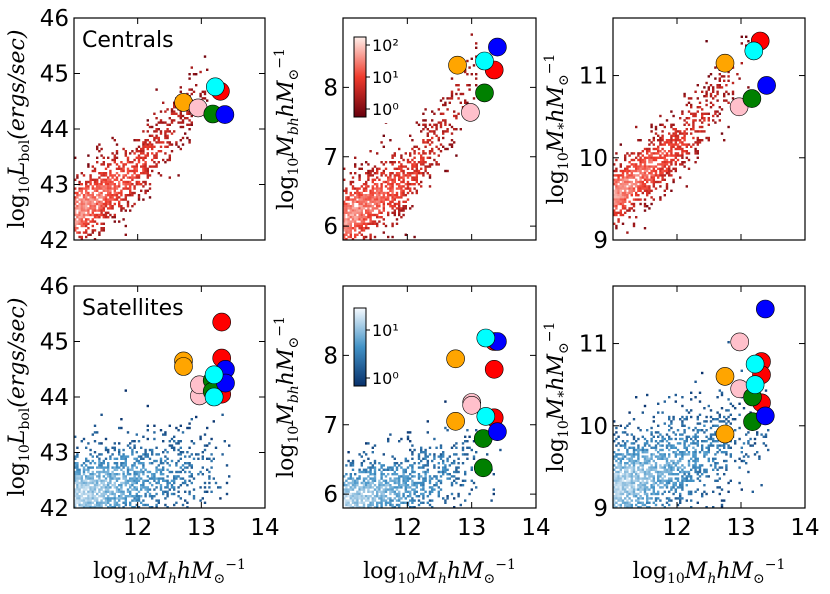  I want to click on data-point, so click(725, 376).